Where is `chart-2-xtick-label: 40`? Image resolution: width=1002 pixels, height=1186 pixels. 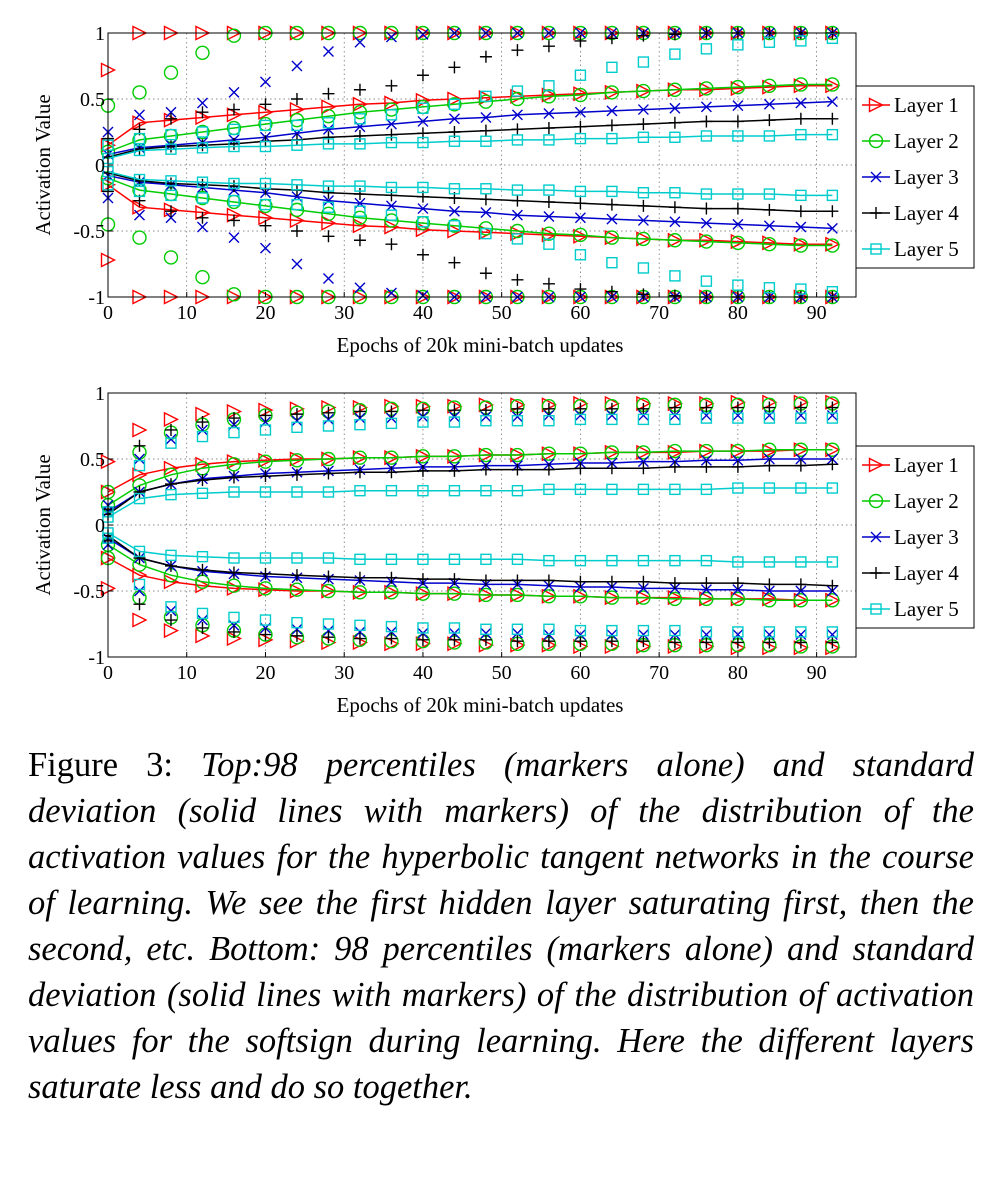
chart-2-xtick-label: 40 is located at coordinates (423, 673).